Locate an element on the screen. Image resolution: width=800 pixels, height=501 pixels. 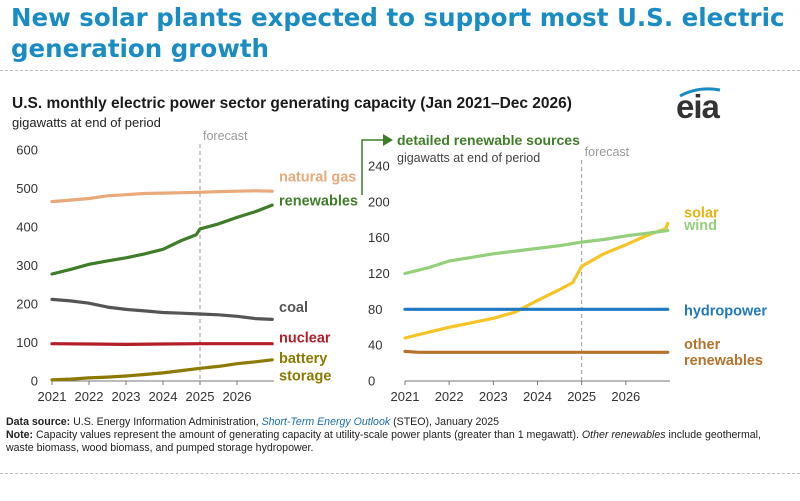
series-label-battery-line1: battery is located at coordinates (303, 359).